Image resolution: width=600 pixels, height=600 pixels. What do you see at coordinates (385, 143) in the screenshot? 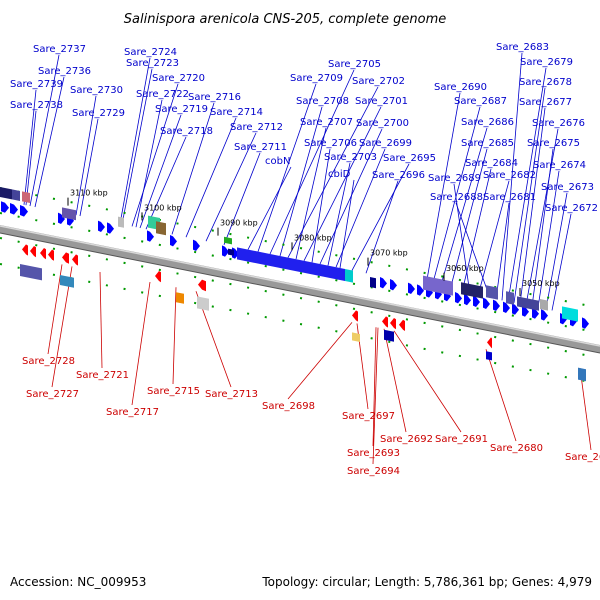
I see `gene-label-top-26: Sare_2699` at bounding box center [385, 143].